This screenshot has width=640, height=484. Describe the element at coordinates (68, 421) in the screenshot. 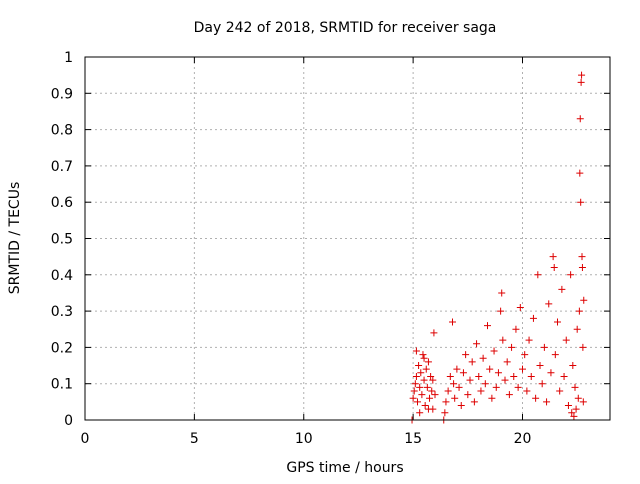

I see `y-tick-label: 0` at that location.